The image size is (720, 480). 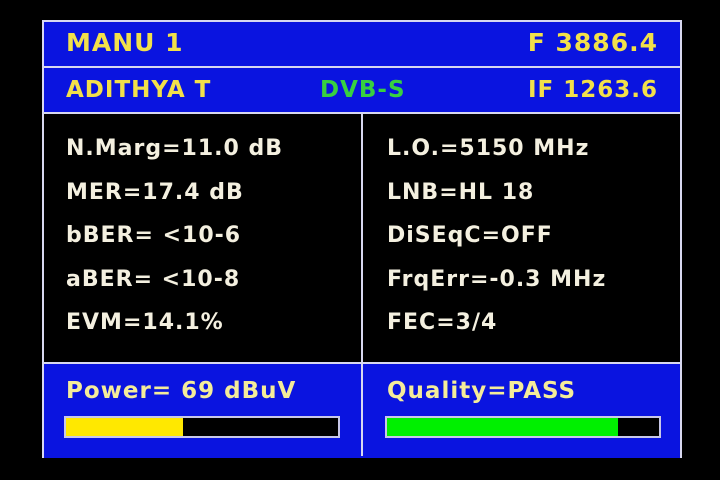 I want to click on standard: DVB-S, so click(x=363, y=90).